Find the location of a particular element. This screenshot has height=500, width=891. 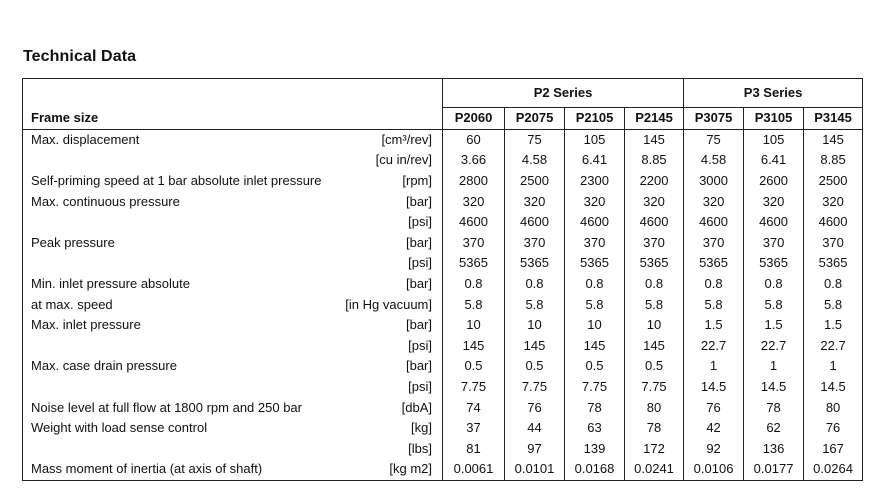

value-cell: 37 is located at coordinates (473, 428).